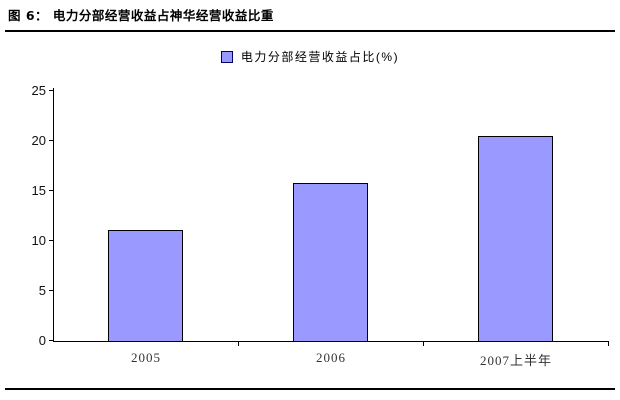  I want to click on bar-2005, so click(145, 286).